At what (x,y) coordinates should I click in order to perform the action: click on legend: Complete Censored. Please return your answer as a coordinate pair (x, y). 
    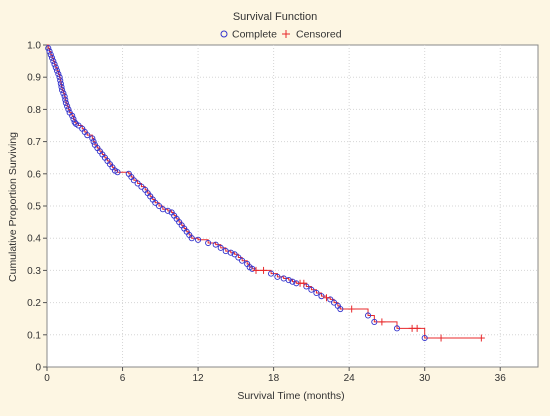
    Looking at the image, I should click on (281, 35).